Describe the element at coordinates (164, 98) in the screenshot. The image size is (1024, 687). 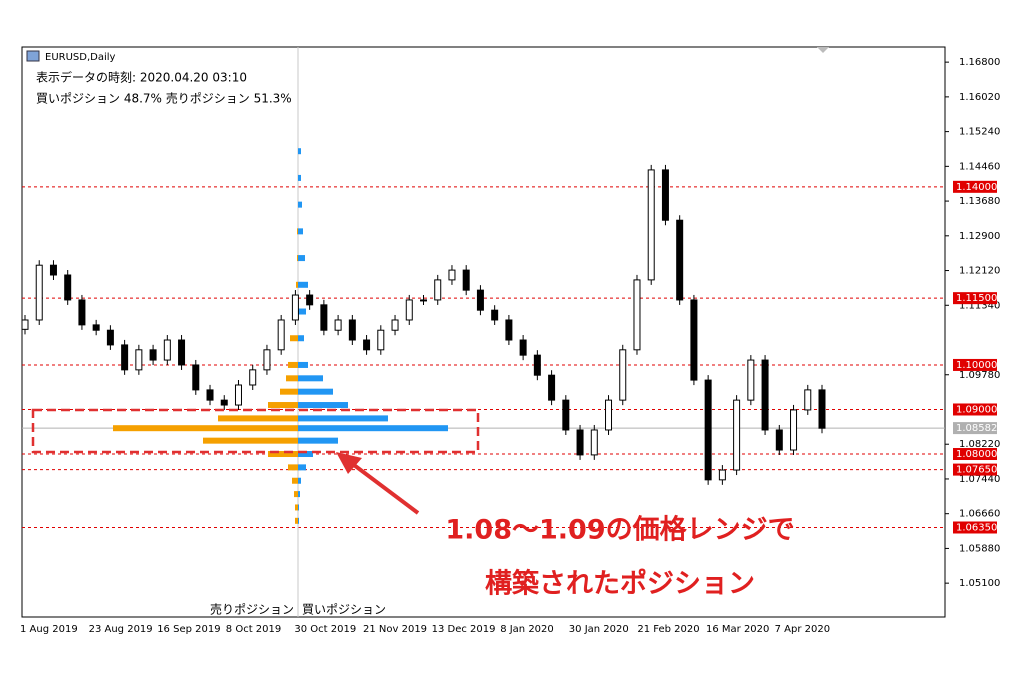
I see `info-ratio: 買いポジション 48.7% 売りポジション 51.3%` at that location.